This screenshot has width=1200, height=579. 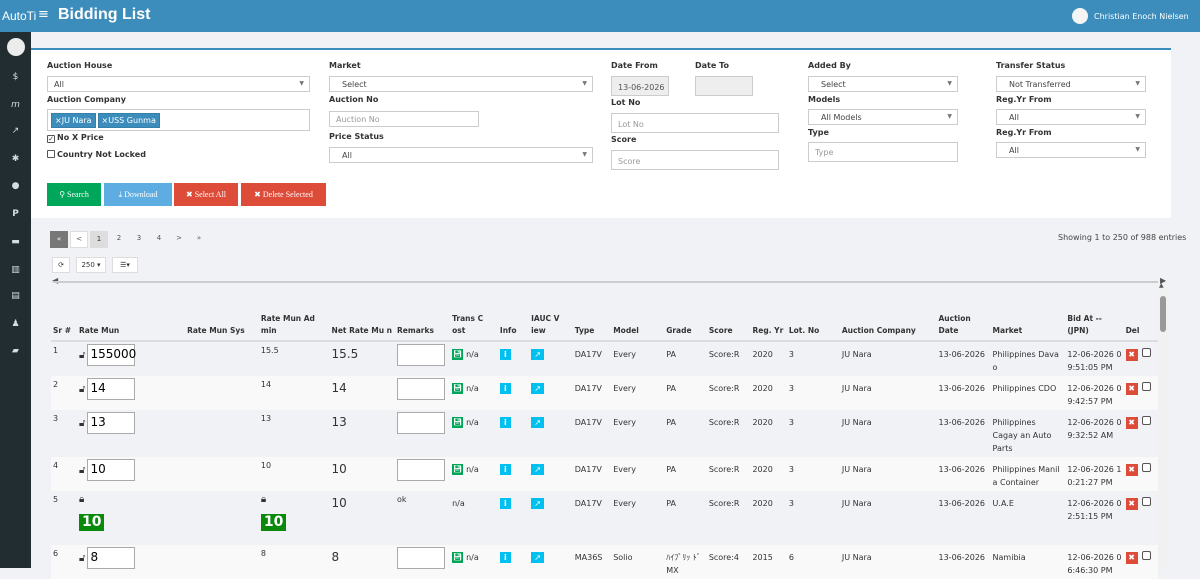 I want to click on user-name: Christian Enoch Nielsen, so click(x=1141, y=16).